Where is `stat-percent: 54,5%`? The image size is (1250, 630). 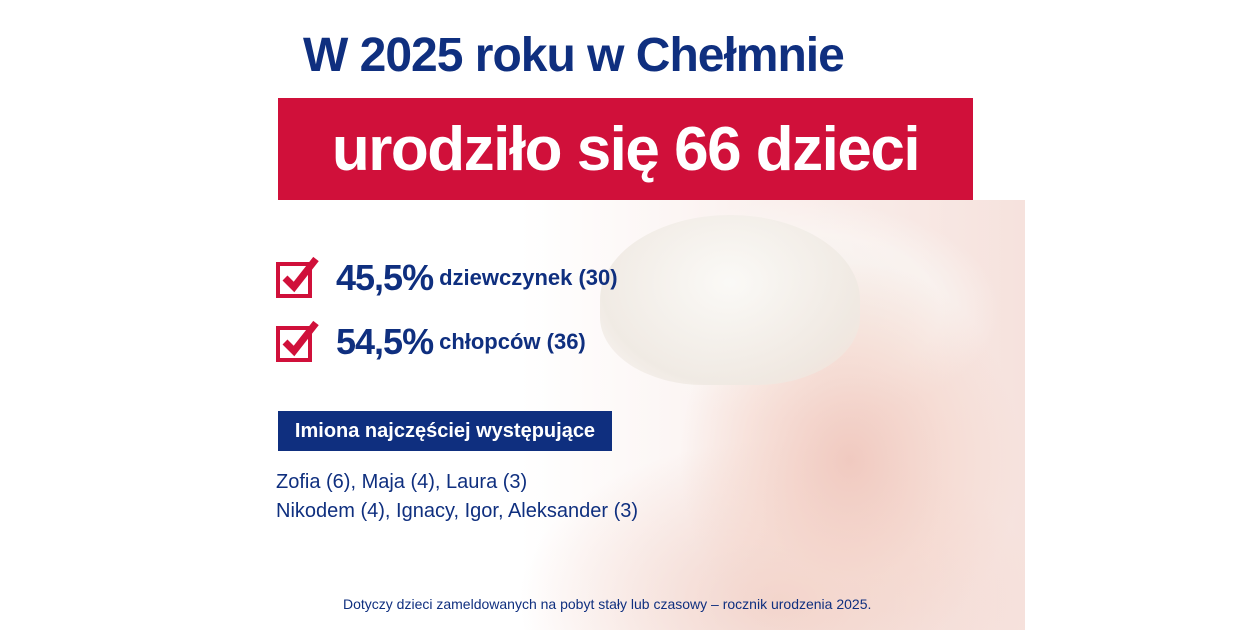
stat-percent: 54,5% is located at coordinates (385, 341).